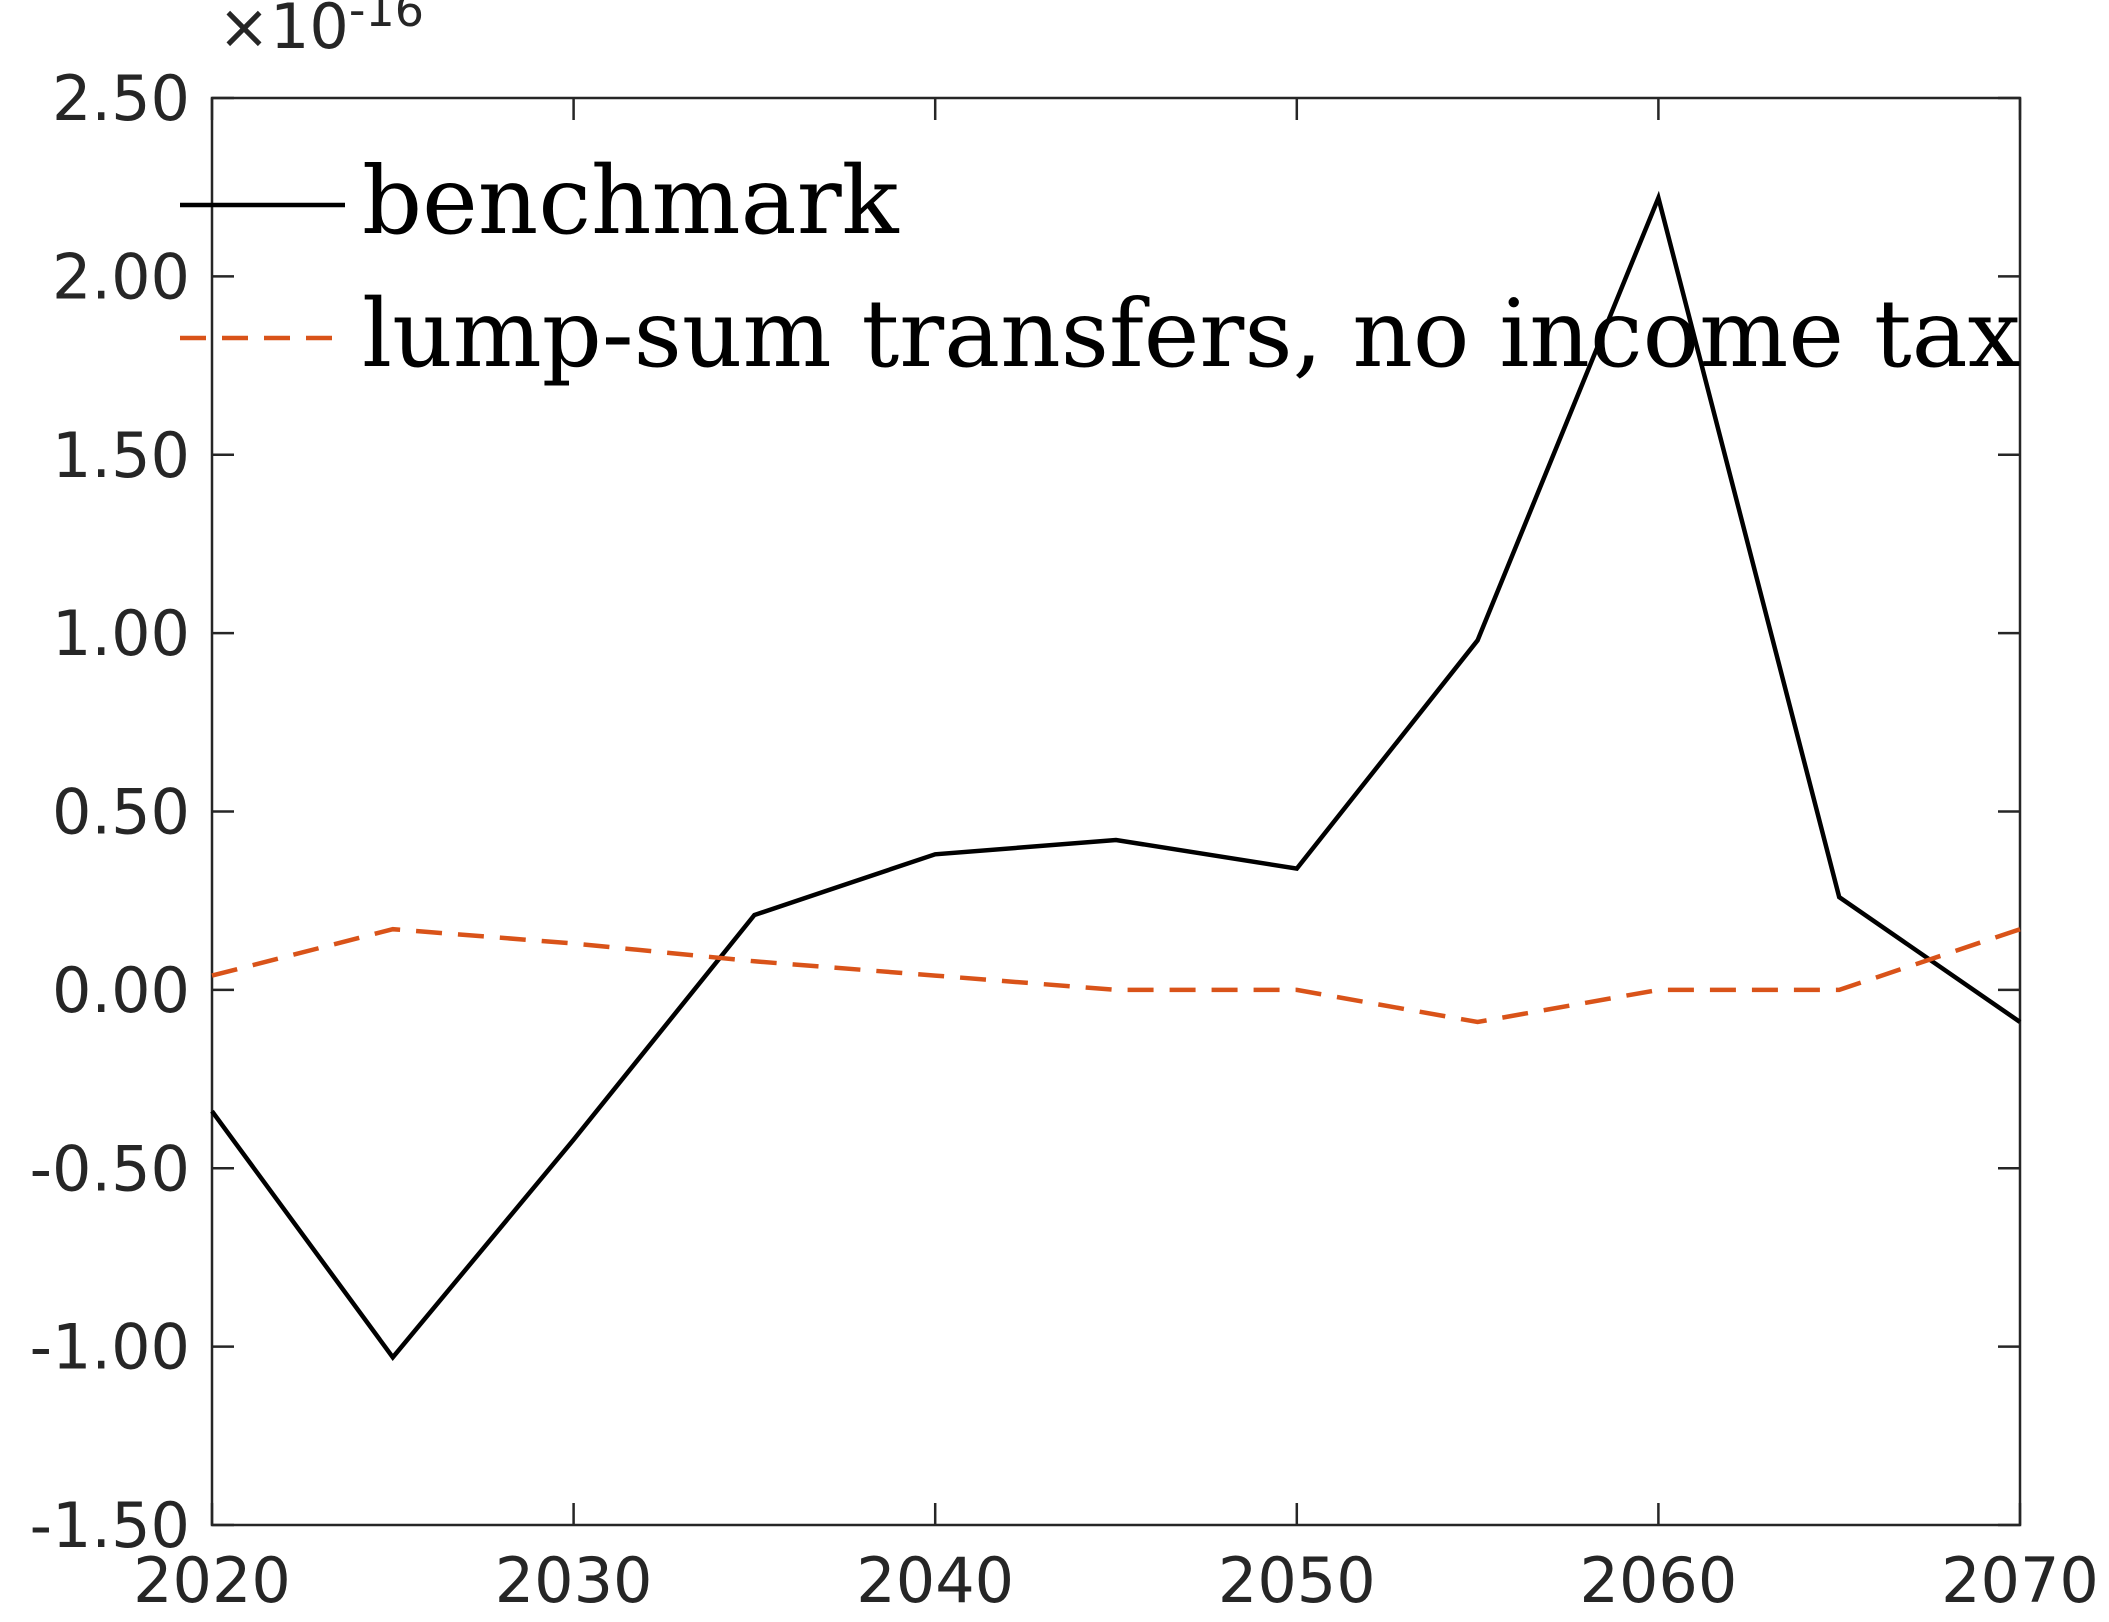 The image size is (2109, 1622). What do you see at coordinates (386, 18) in the screenshot?
I see `y-exponent-power: -16` at bounding box center [386, 18].